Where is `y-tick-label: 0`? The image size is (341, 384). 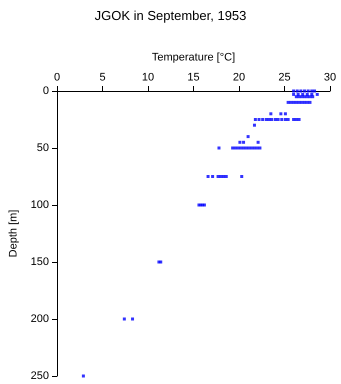
y-tick-label: 0 is located at coordinates (45, 91).